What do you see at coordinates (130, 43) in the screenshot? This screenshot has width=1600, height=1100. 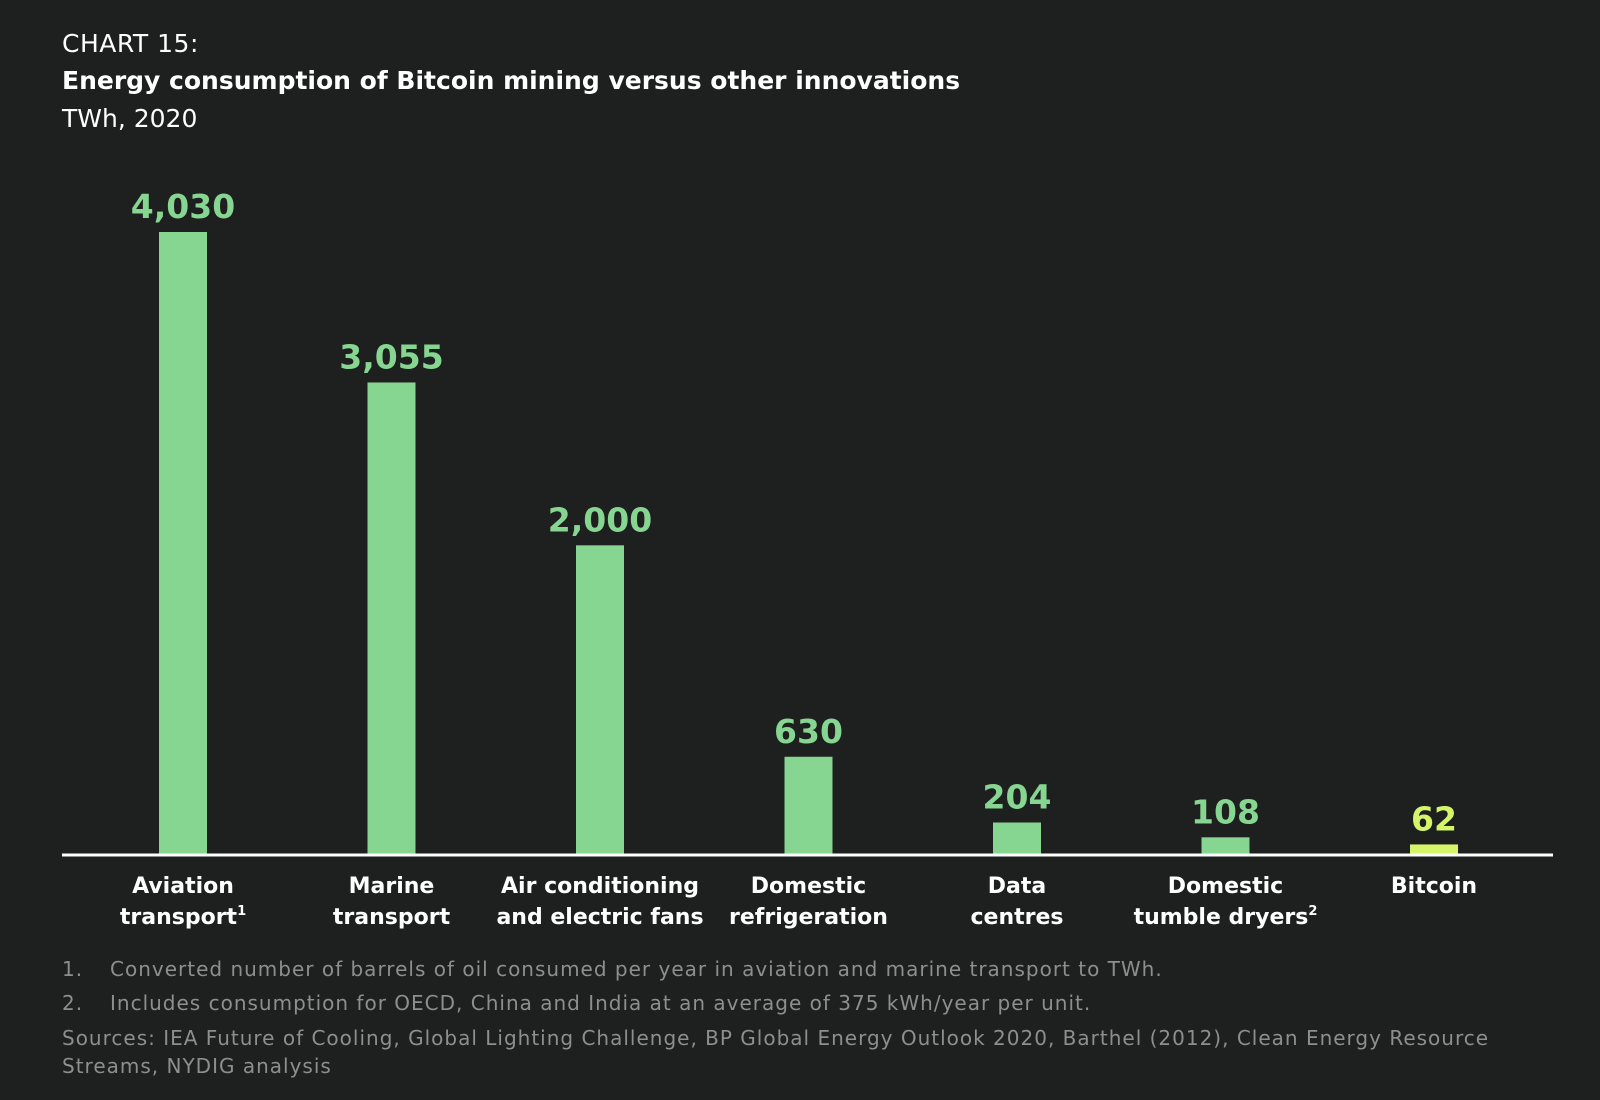 I see `chart-number: CHART 15:` at bounding box center [130, 43].